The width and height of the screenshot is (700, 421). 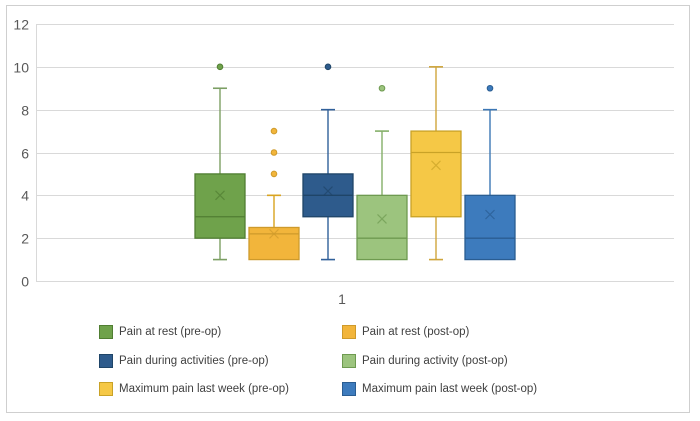 What do you see at coordinates (342, 299) in the screenshot?
I see `x-axis-category-label: 1` at bounding box center [342, 299].